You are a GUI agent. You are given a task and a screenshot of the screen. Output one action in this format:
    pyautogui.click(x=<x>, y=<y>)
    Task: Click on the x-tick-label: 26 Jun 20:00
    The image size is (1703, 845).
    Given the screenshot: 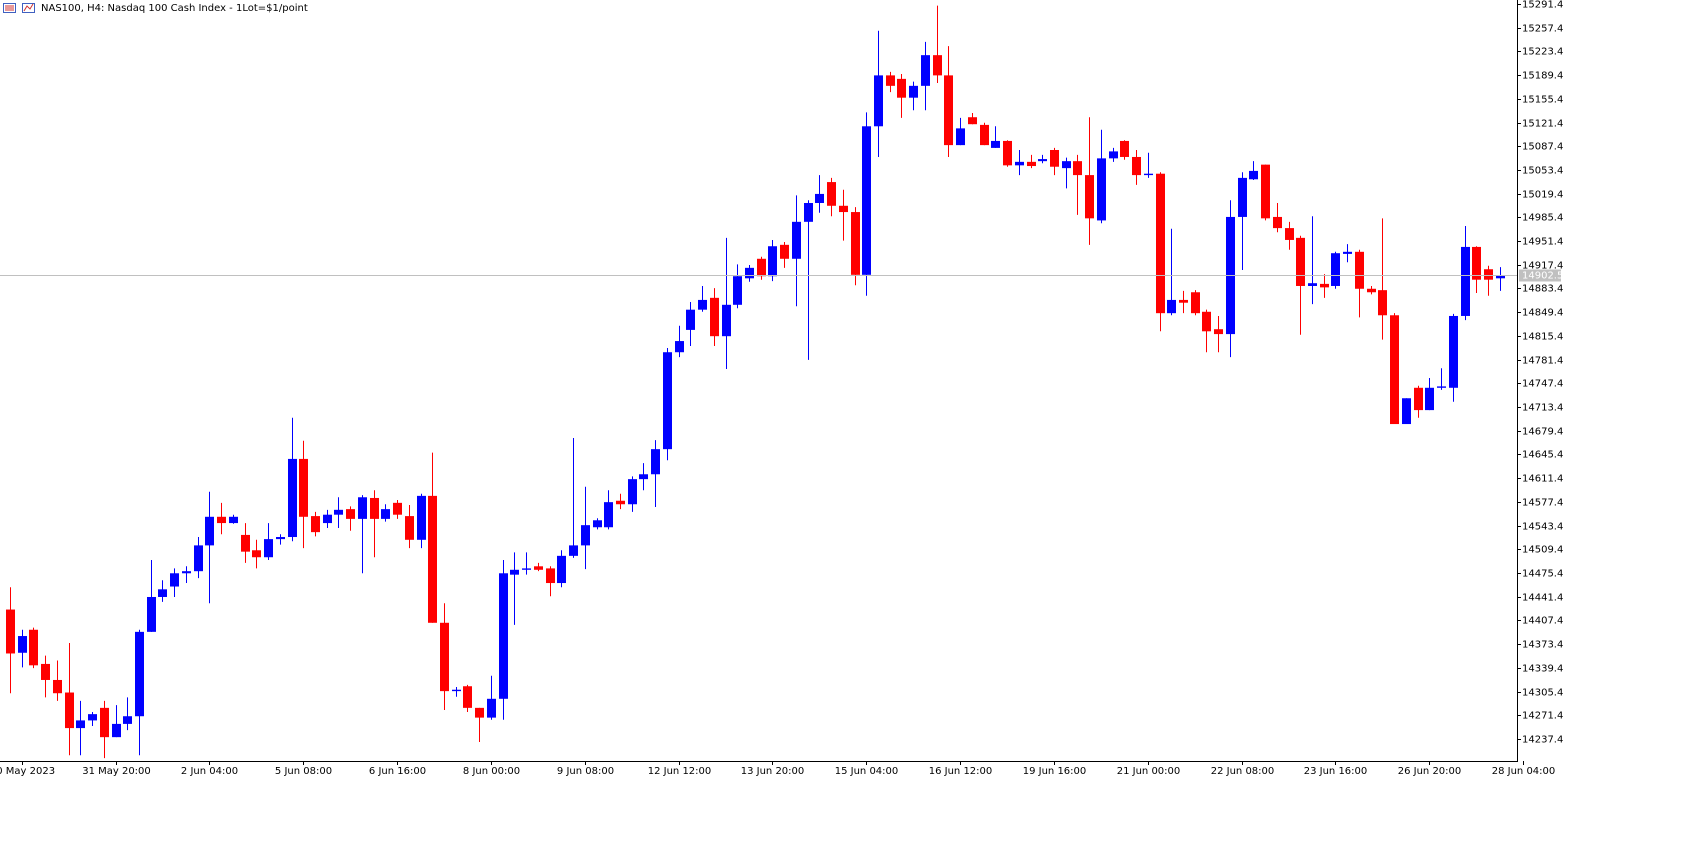 What is the action you would take?
    pyautogui.click(x=1430, y=771)
    